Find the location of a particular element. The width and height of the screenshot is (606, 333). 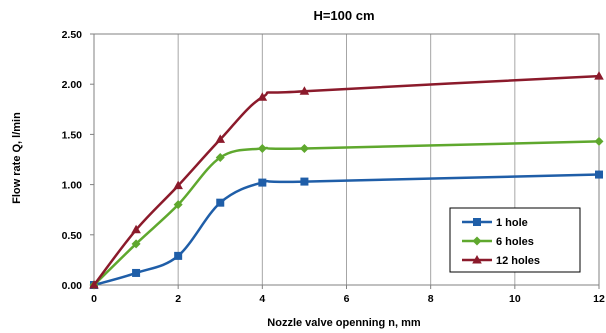

x-tick-label: 6 is located at coordinates (347, 299).